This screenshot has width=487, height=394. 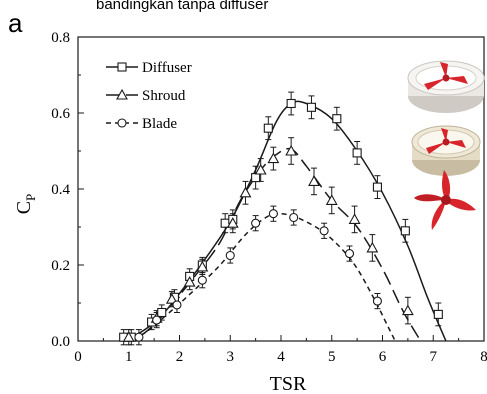 I want to click on y-tick-label: 0.0, so click(x=60, y=342).